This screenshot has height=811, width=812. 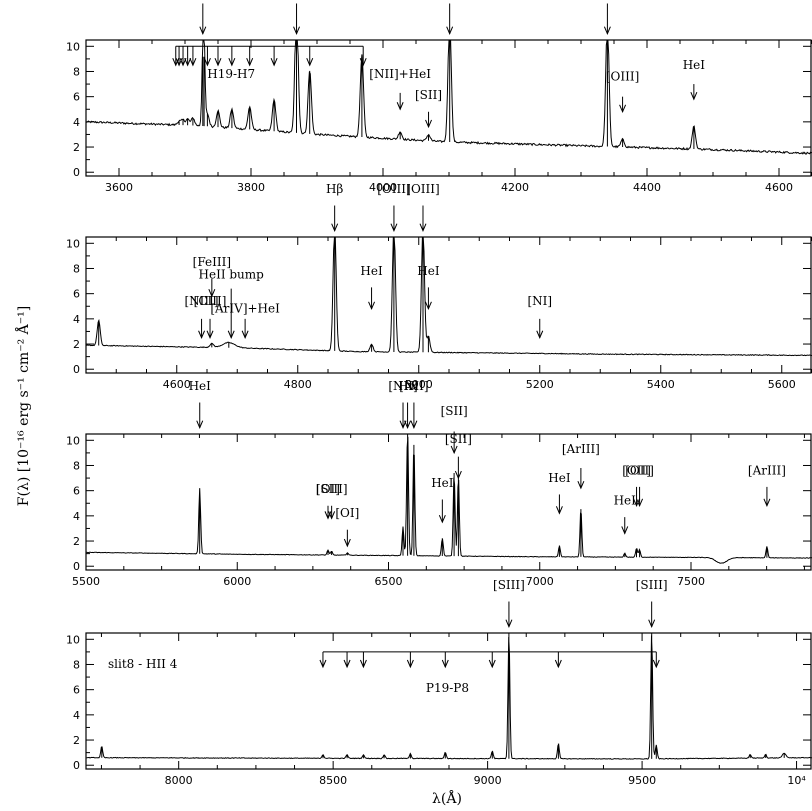 What do you see at coordinates (488, 780) in the screenshot?
I see `x-tick-label: 9000` at bounding box center [488, 780].